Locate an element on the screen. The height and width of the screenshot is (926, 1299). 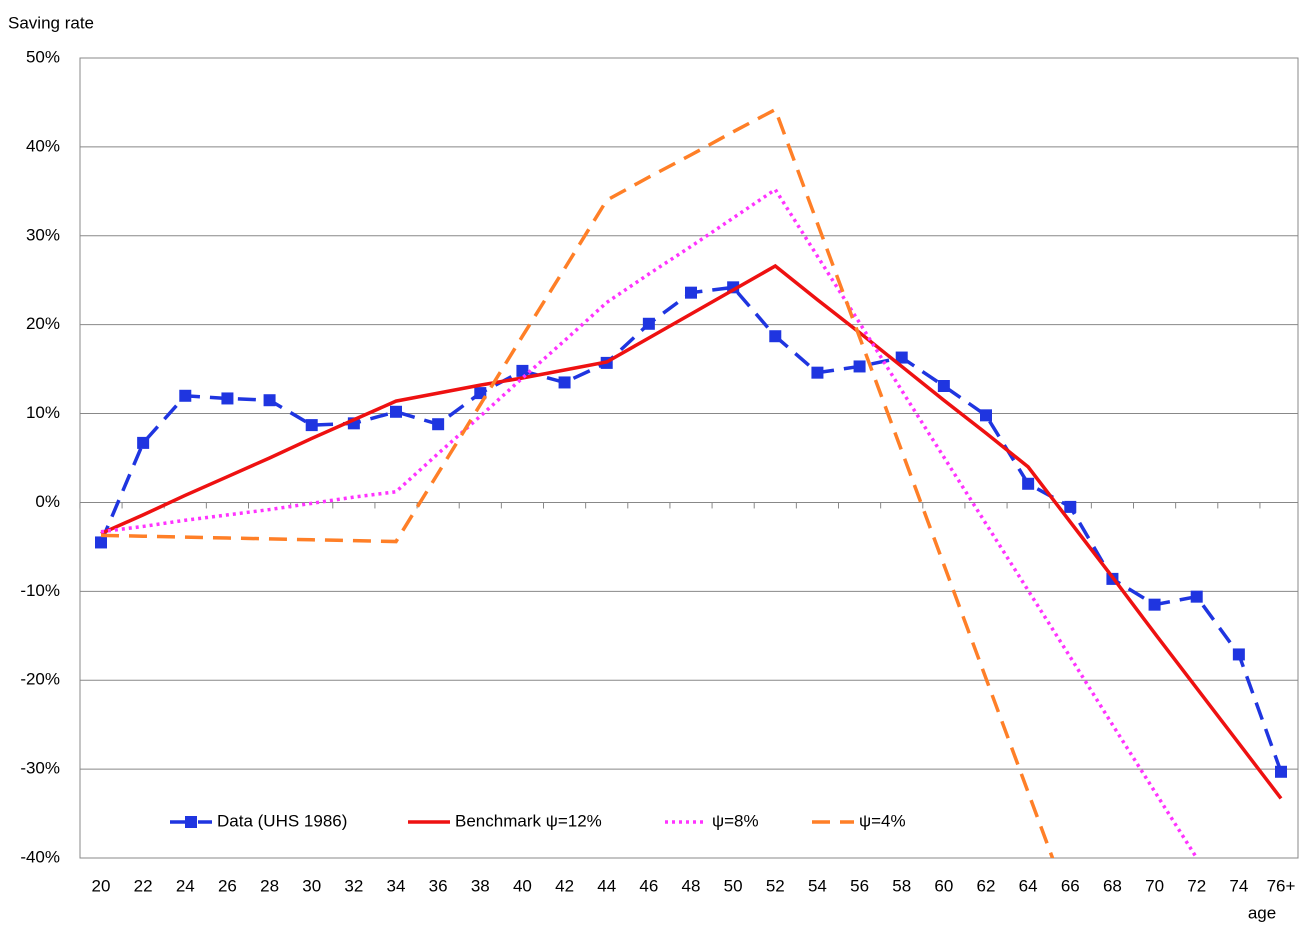
legend-marker is located at coordinates (191, 822).